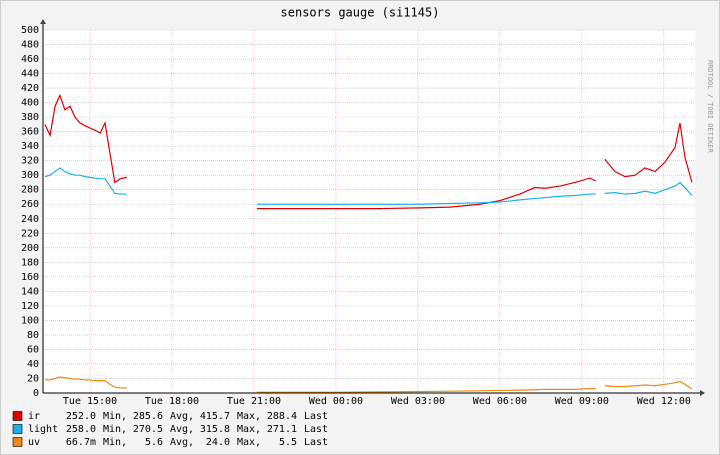 The image size is (720, 455). What do you see at coordinates (254, 401) in the screenshot?
I see `x-tick-label: Tue 21:00` at bounding box center [254, 401].